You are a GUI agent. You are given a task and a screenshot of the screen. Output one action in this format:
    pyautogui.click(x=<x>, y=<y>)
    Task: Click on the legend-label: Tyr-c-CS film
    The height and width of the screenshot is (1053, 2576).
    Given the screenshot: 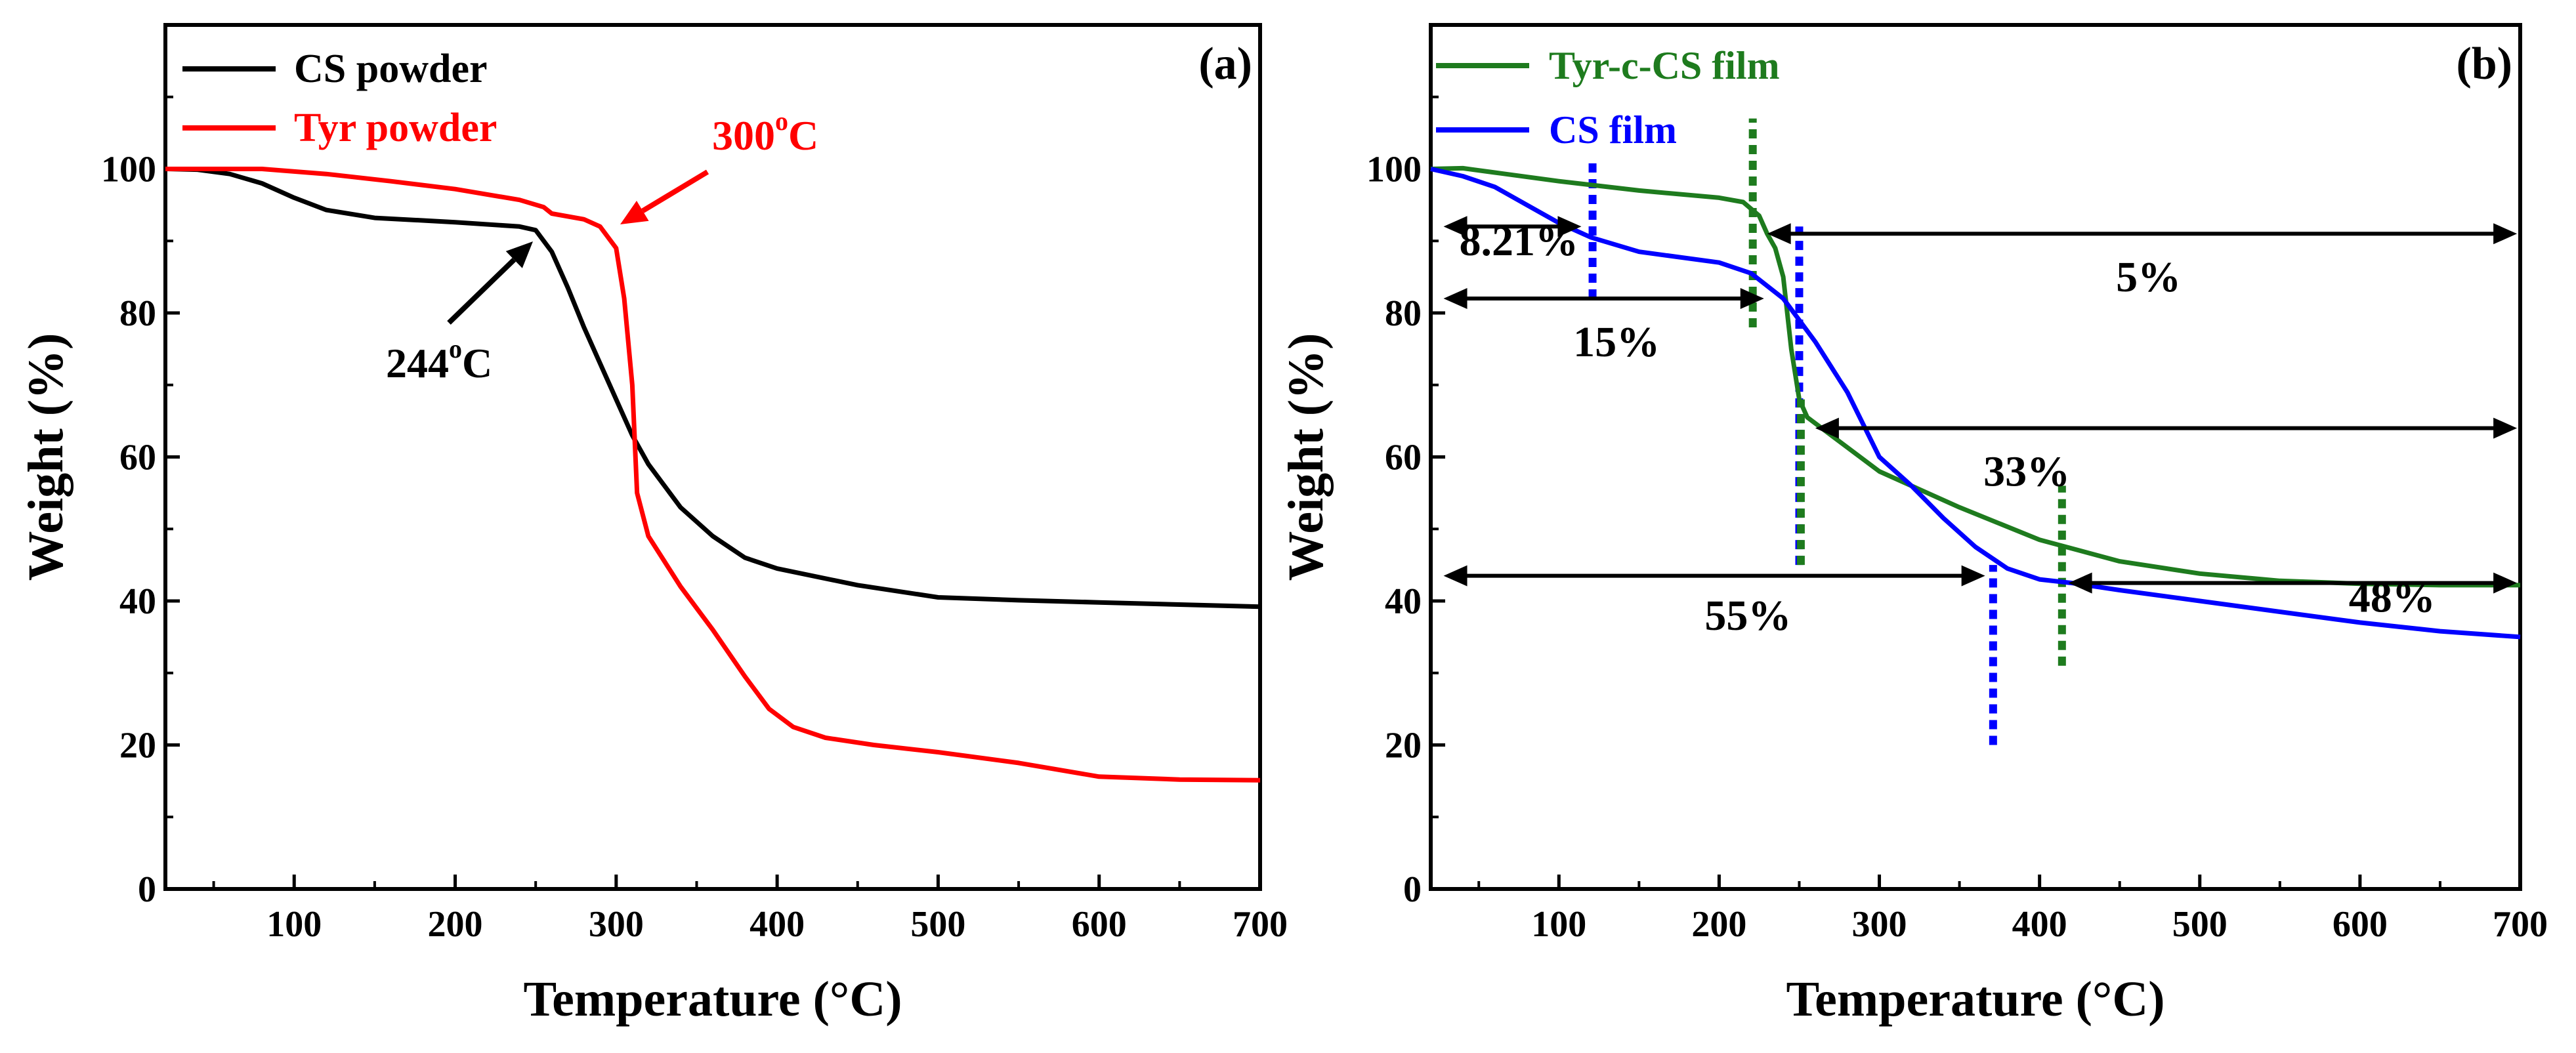 What is the action you would take?
    pyautogui.click(x=1664, y=65)
    